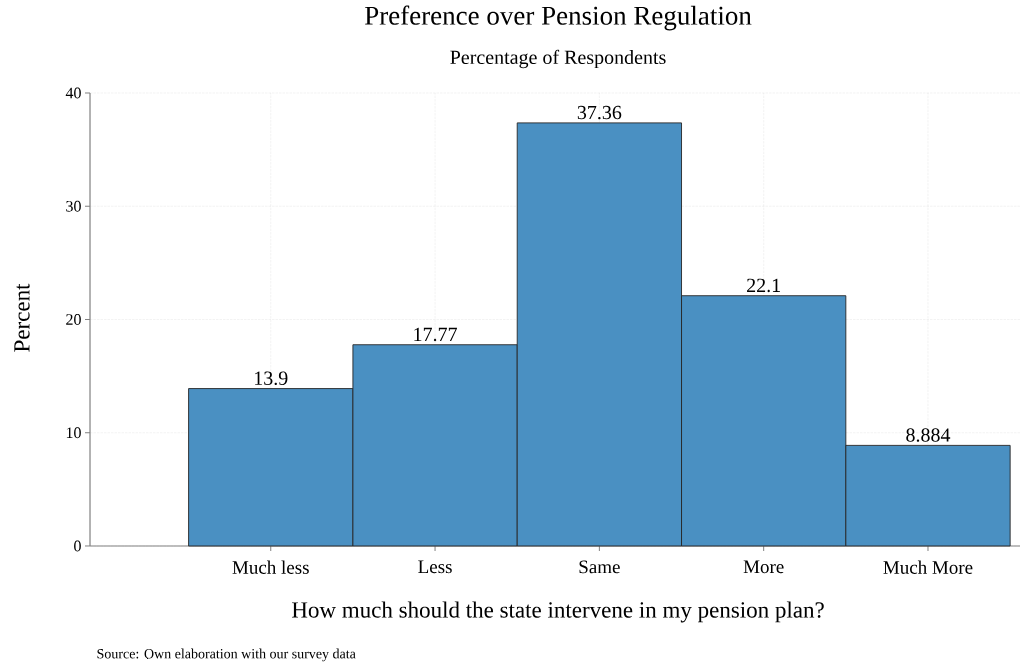 The image size is (1022, 668). I want to click on source-note: Source: Own elaboration with our survey data, so click(226, 655).